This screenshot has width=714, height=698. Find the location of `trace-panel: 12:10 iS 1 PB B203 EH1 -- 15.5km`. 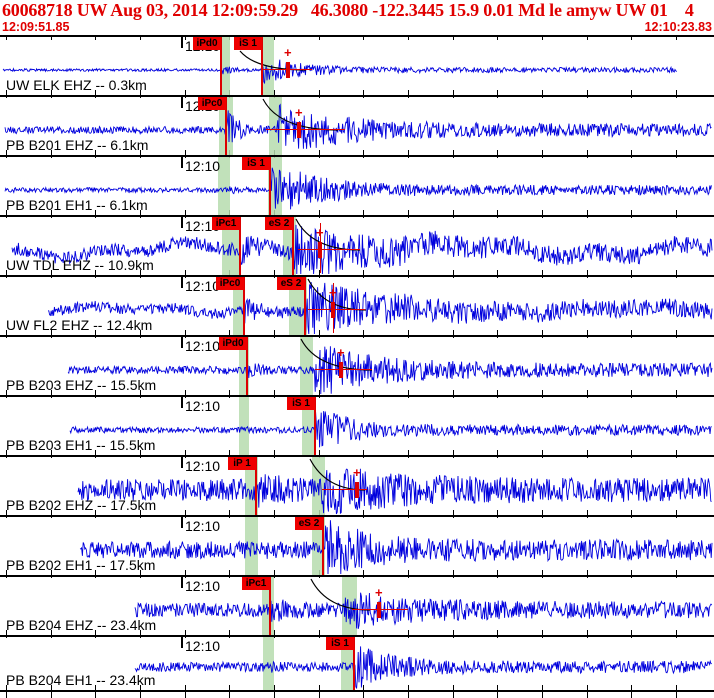

trace-panel: 12:10 iS 1 PB B203 EH1 -- 15.5km is located at coordinates (357, 425).